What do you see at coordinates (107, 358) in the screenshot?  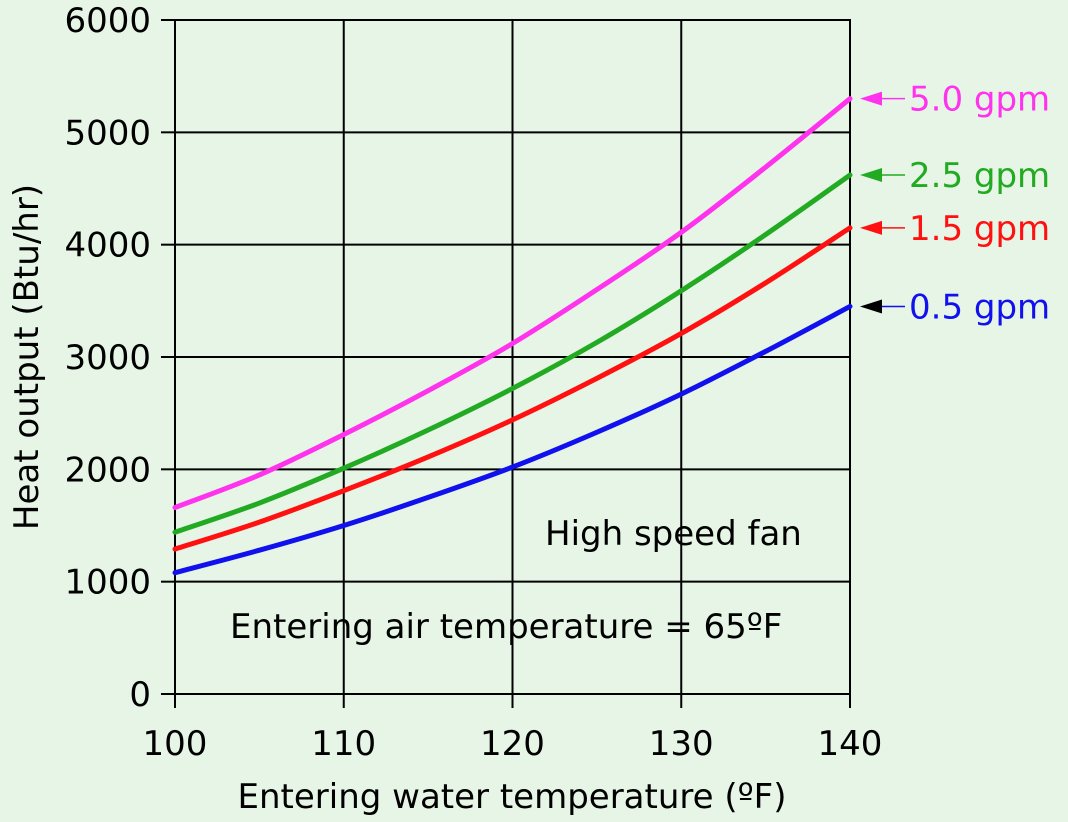 I see `y-tick-label: 3000` at bounding box center [107, 358].